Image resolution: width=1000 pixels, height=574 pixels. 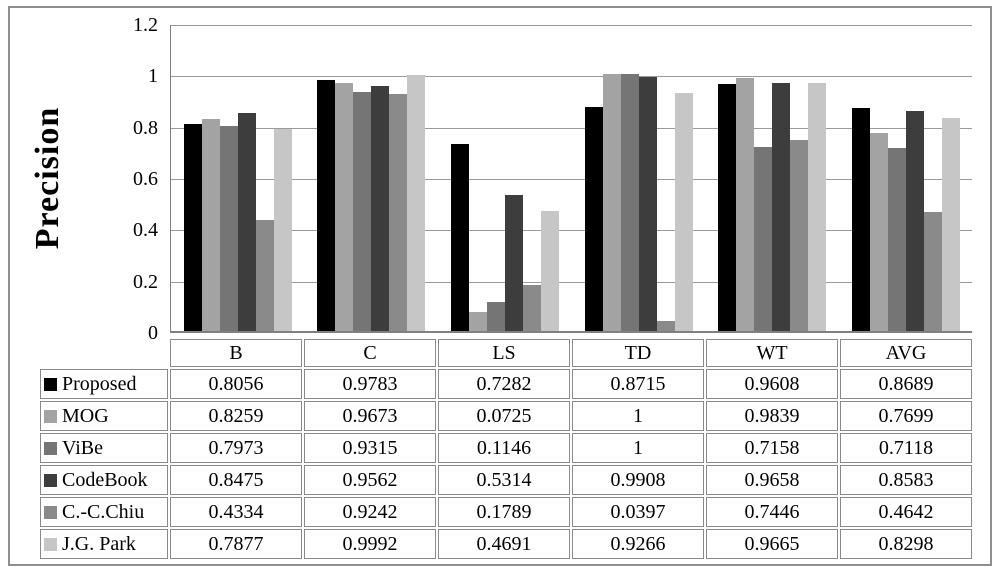 I want to click on legend-swatch-vibe, so click(x=50, y=448).